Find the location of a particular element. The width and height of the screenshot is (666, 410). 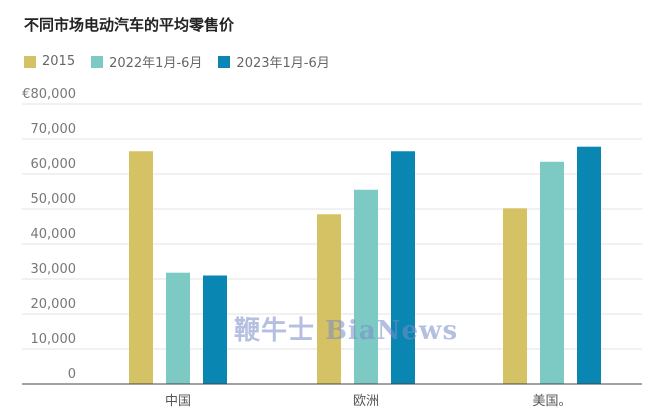

y-tick-label: 0 is located at coordinates (72, 374).